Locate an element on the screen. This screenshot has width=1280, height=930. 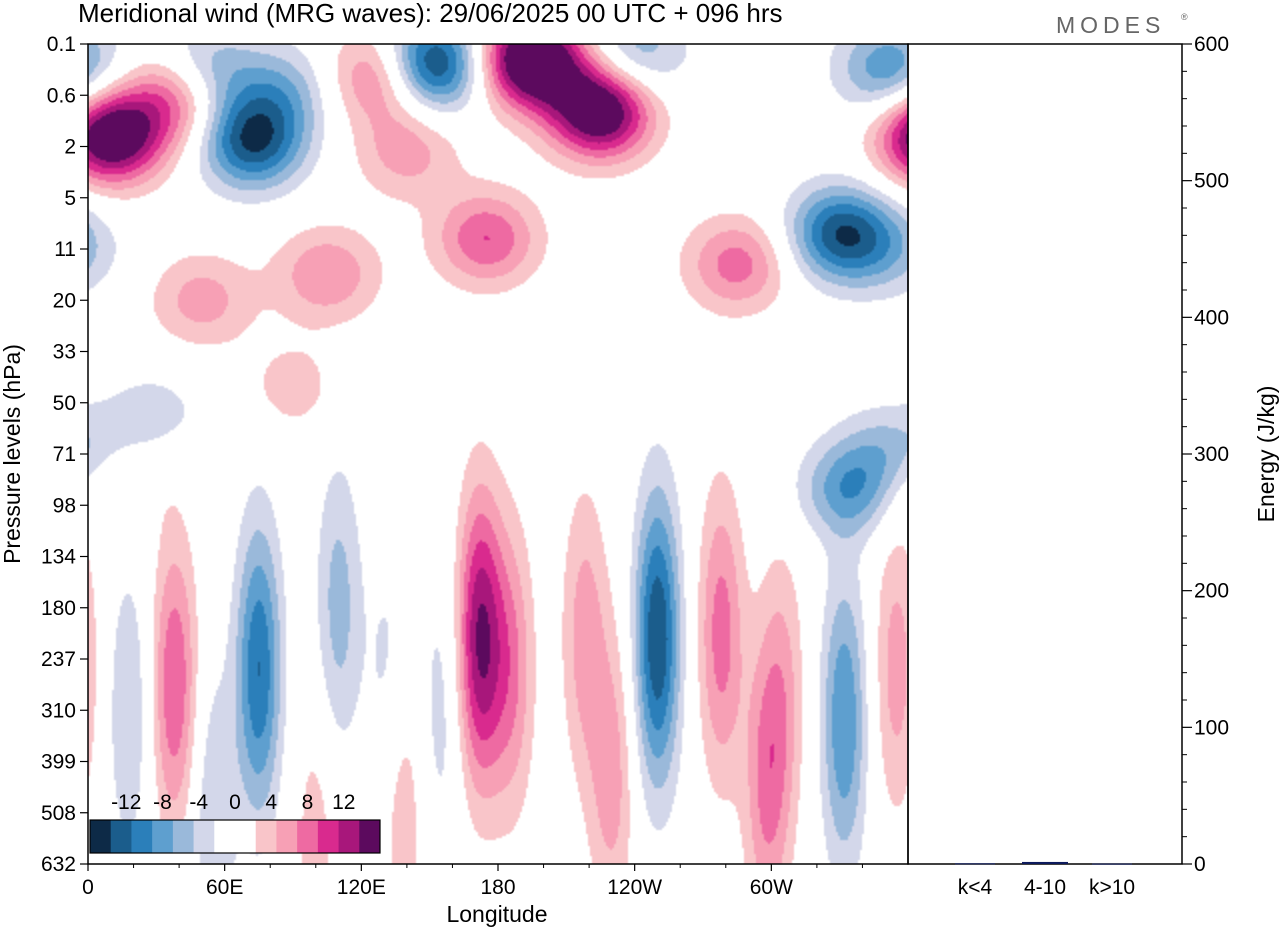
energy-tick-label: 100 is located at coordinates (1211, 727).